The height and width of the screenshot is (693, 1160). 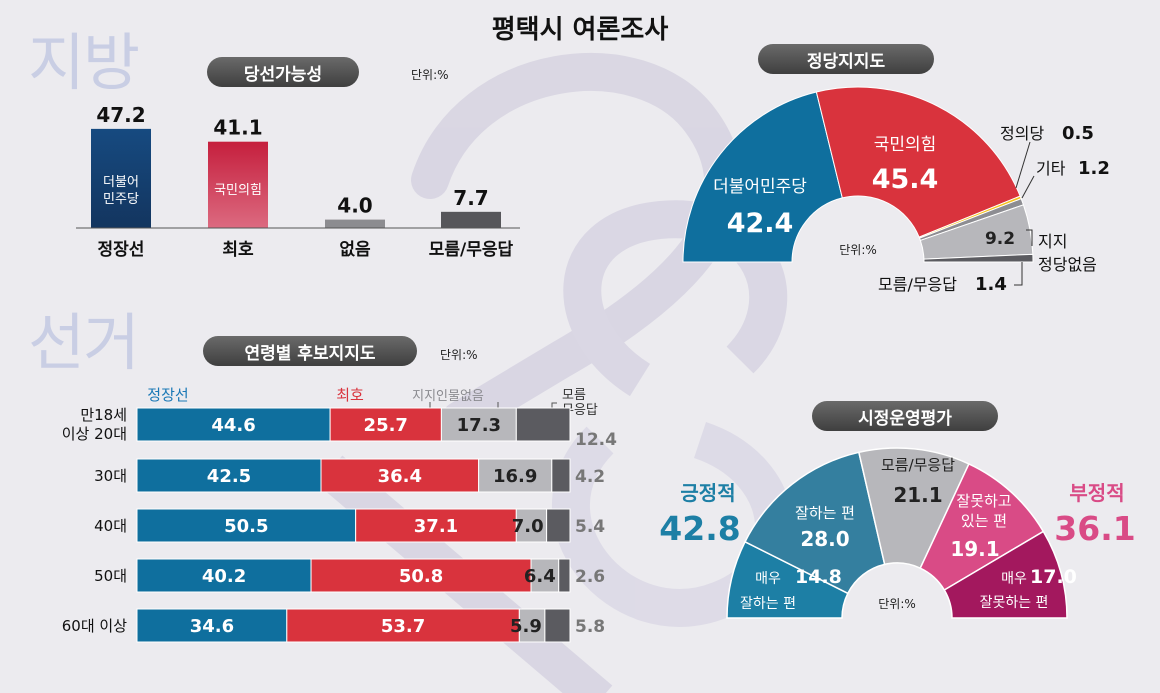 What do you see at coordinates (1022, 133) in the screenshot?
I see `party-slice-name: 정의당` at bounding box center [1022, 133].